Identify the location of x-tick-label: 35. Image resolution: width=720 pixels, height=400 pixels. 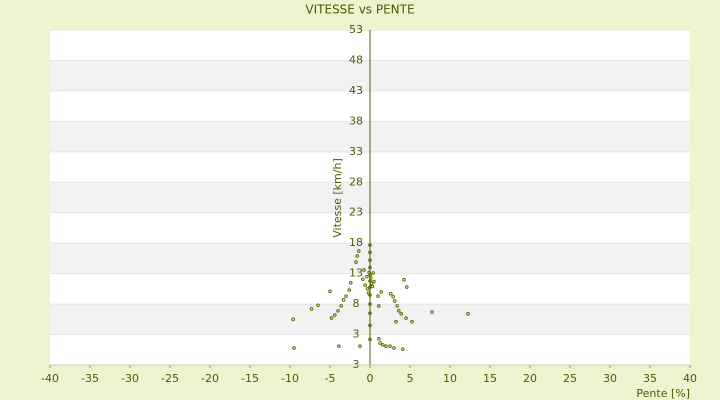
(650, 378).